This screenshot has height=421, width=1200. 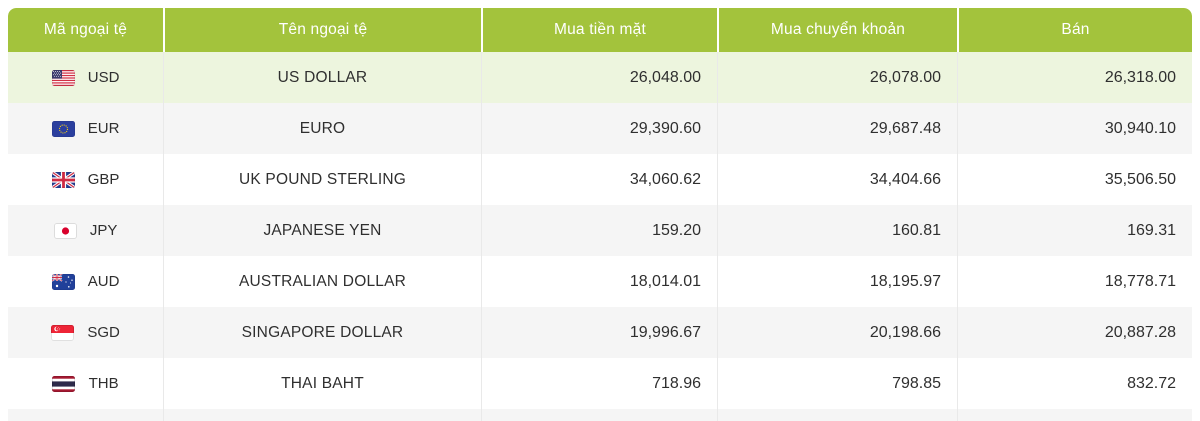 What do you see at coordinates (837, 332) in the screenshot?
I see `transfer-buy-rate: 20,198.66` at bounding box center [837, 332].